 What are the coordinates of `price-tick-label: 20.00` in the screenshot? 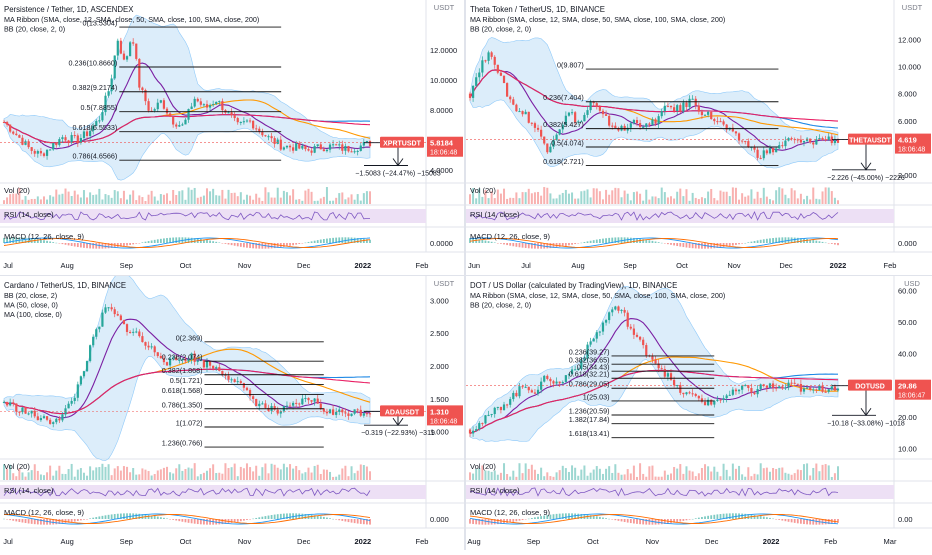 It's located at (907, 417).